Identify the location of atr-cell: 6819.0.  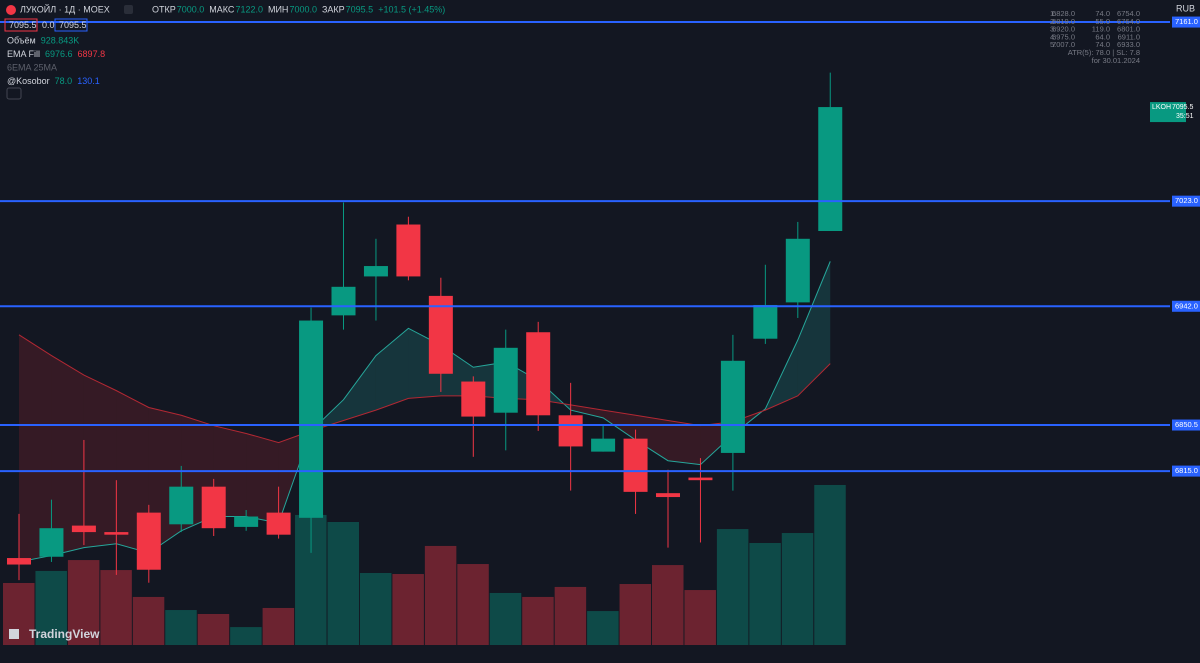
(1063, 21).